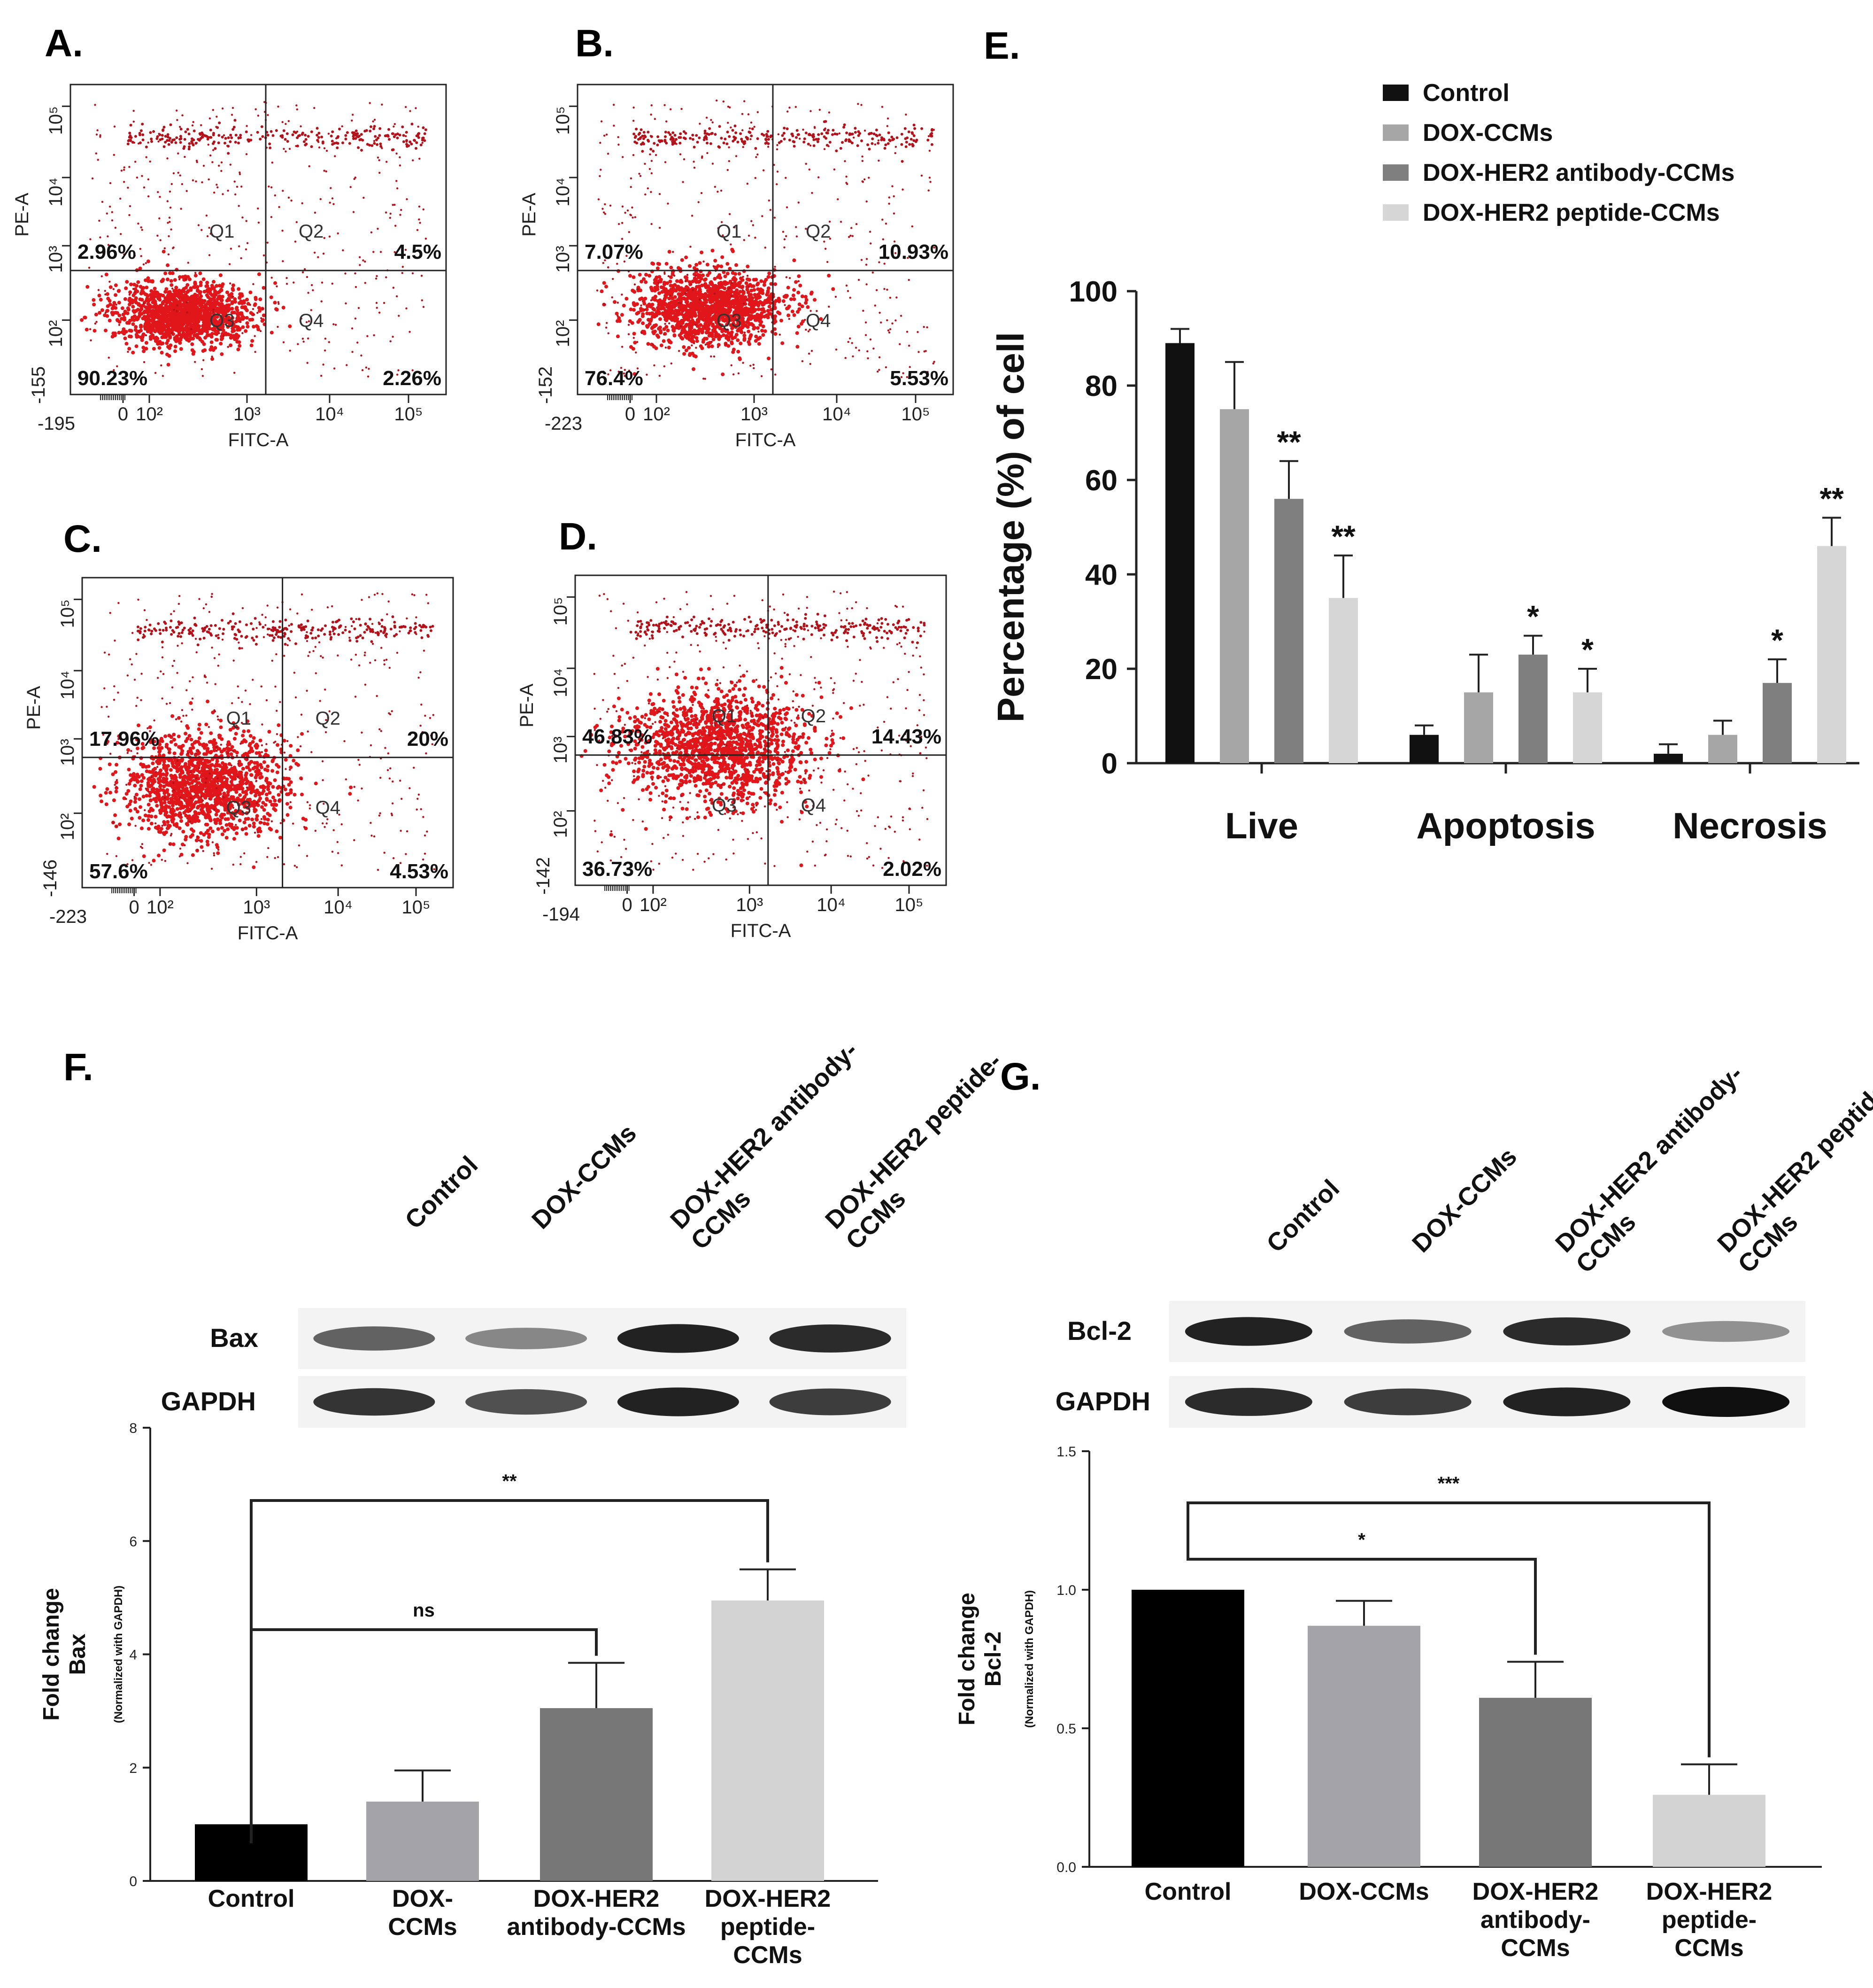 The width and height of the screenshot is (1873, 1988). Describe the element at coordinates (329, 415) in the screenshot. I see `x-tick-label: 10⁴` at that location.